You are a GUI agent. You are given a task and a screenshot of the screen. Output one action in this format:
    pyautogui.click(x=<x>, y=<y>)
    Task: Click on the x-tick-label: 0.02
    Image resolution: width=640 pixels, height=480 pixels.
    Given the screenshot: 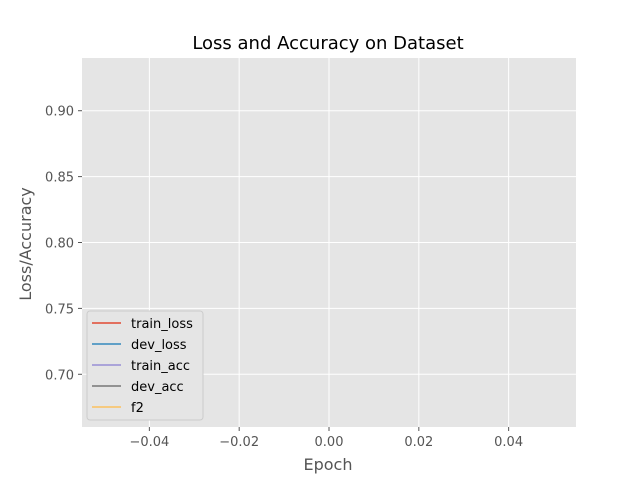 What is the action you would take?
    pyautogui.click(x=418, y=442)
    